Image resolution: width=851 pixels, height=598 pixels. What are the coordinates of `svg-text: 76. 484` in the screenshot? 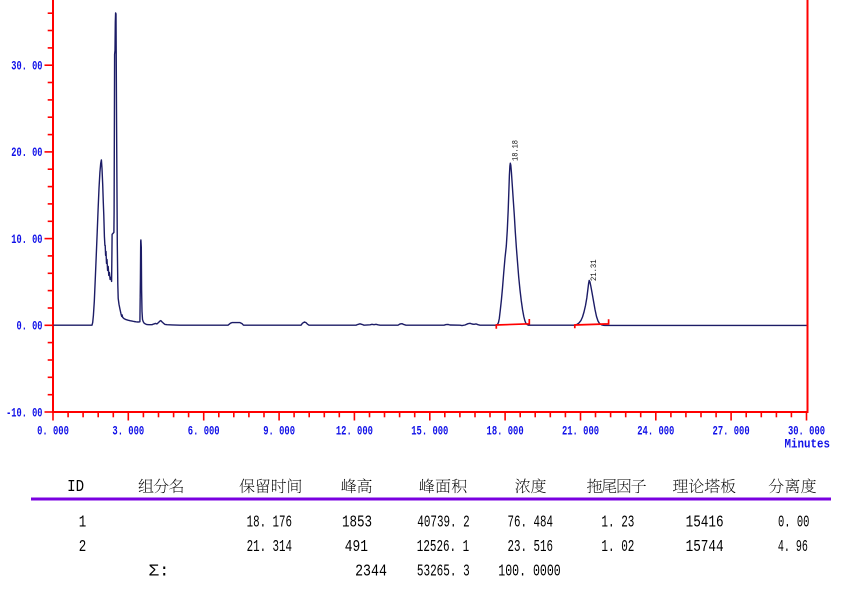 It's located at (531, 522).